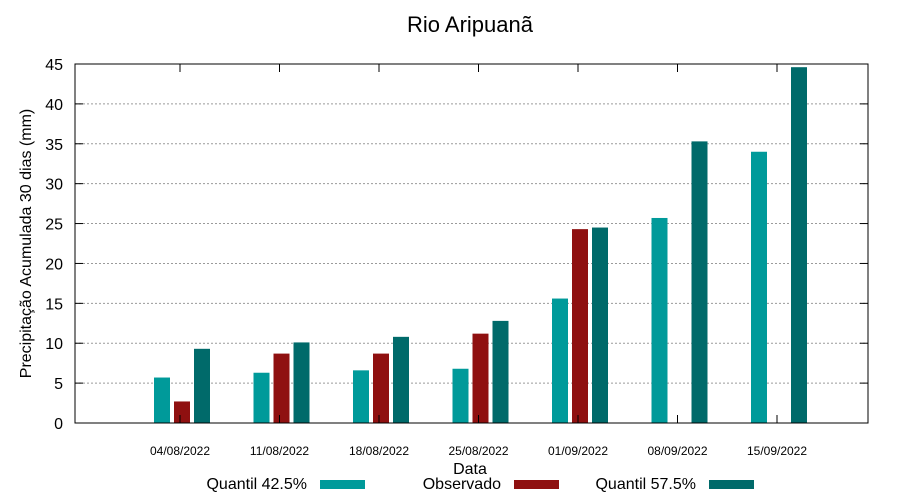 This screenshot has width=900, height=500. I want to click on legend-item: Quantil 42.5%, so click(285, 484).